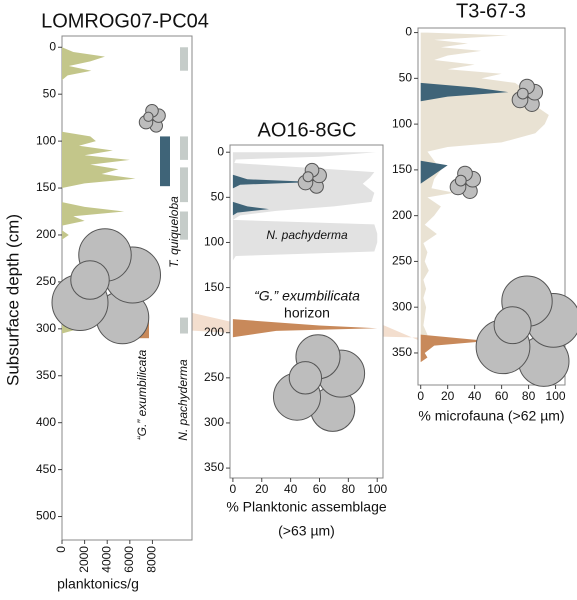 This screenshot has height=600, width=577. I want to click on species-label: T. quiqueloba, so click(174, 232).